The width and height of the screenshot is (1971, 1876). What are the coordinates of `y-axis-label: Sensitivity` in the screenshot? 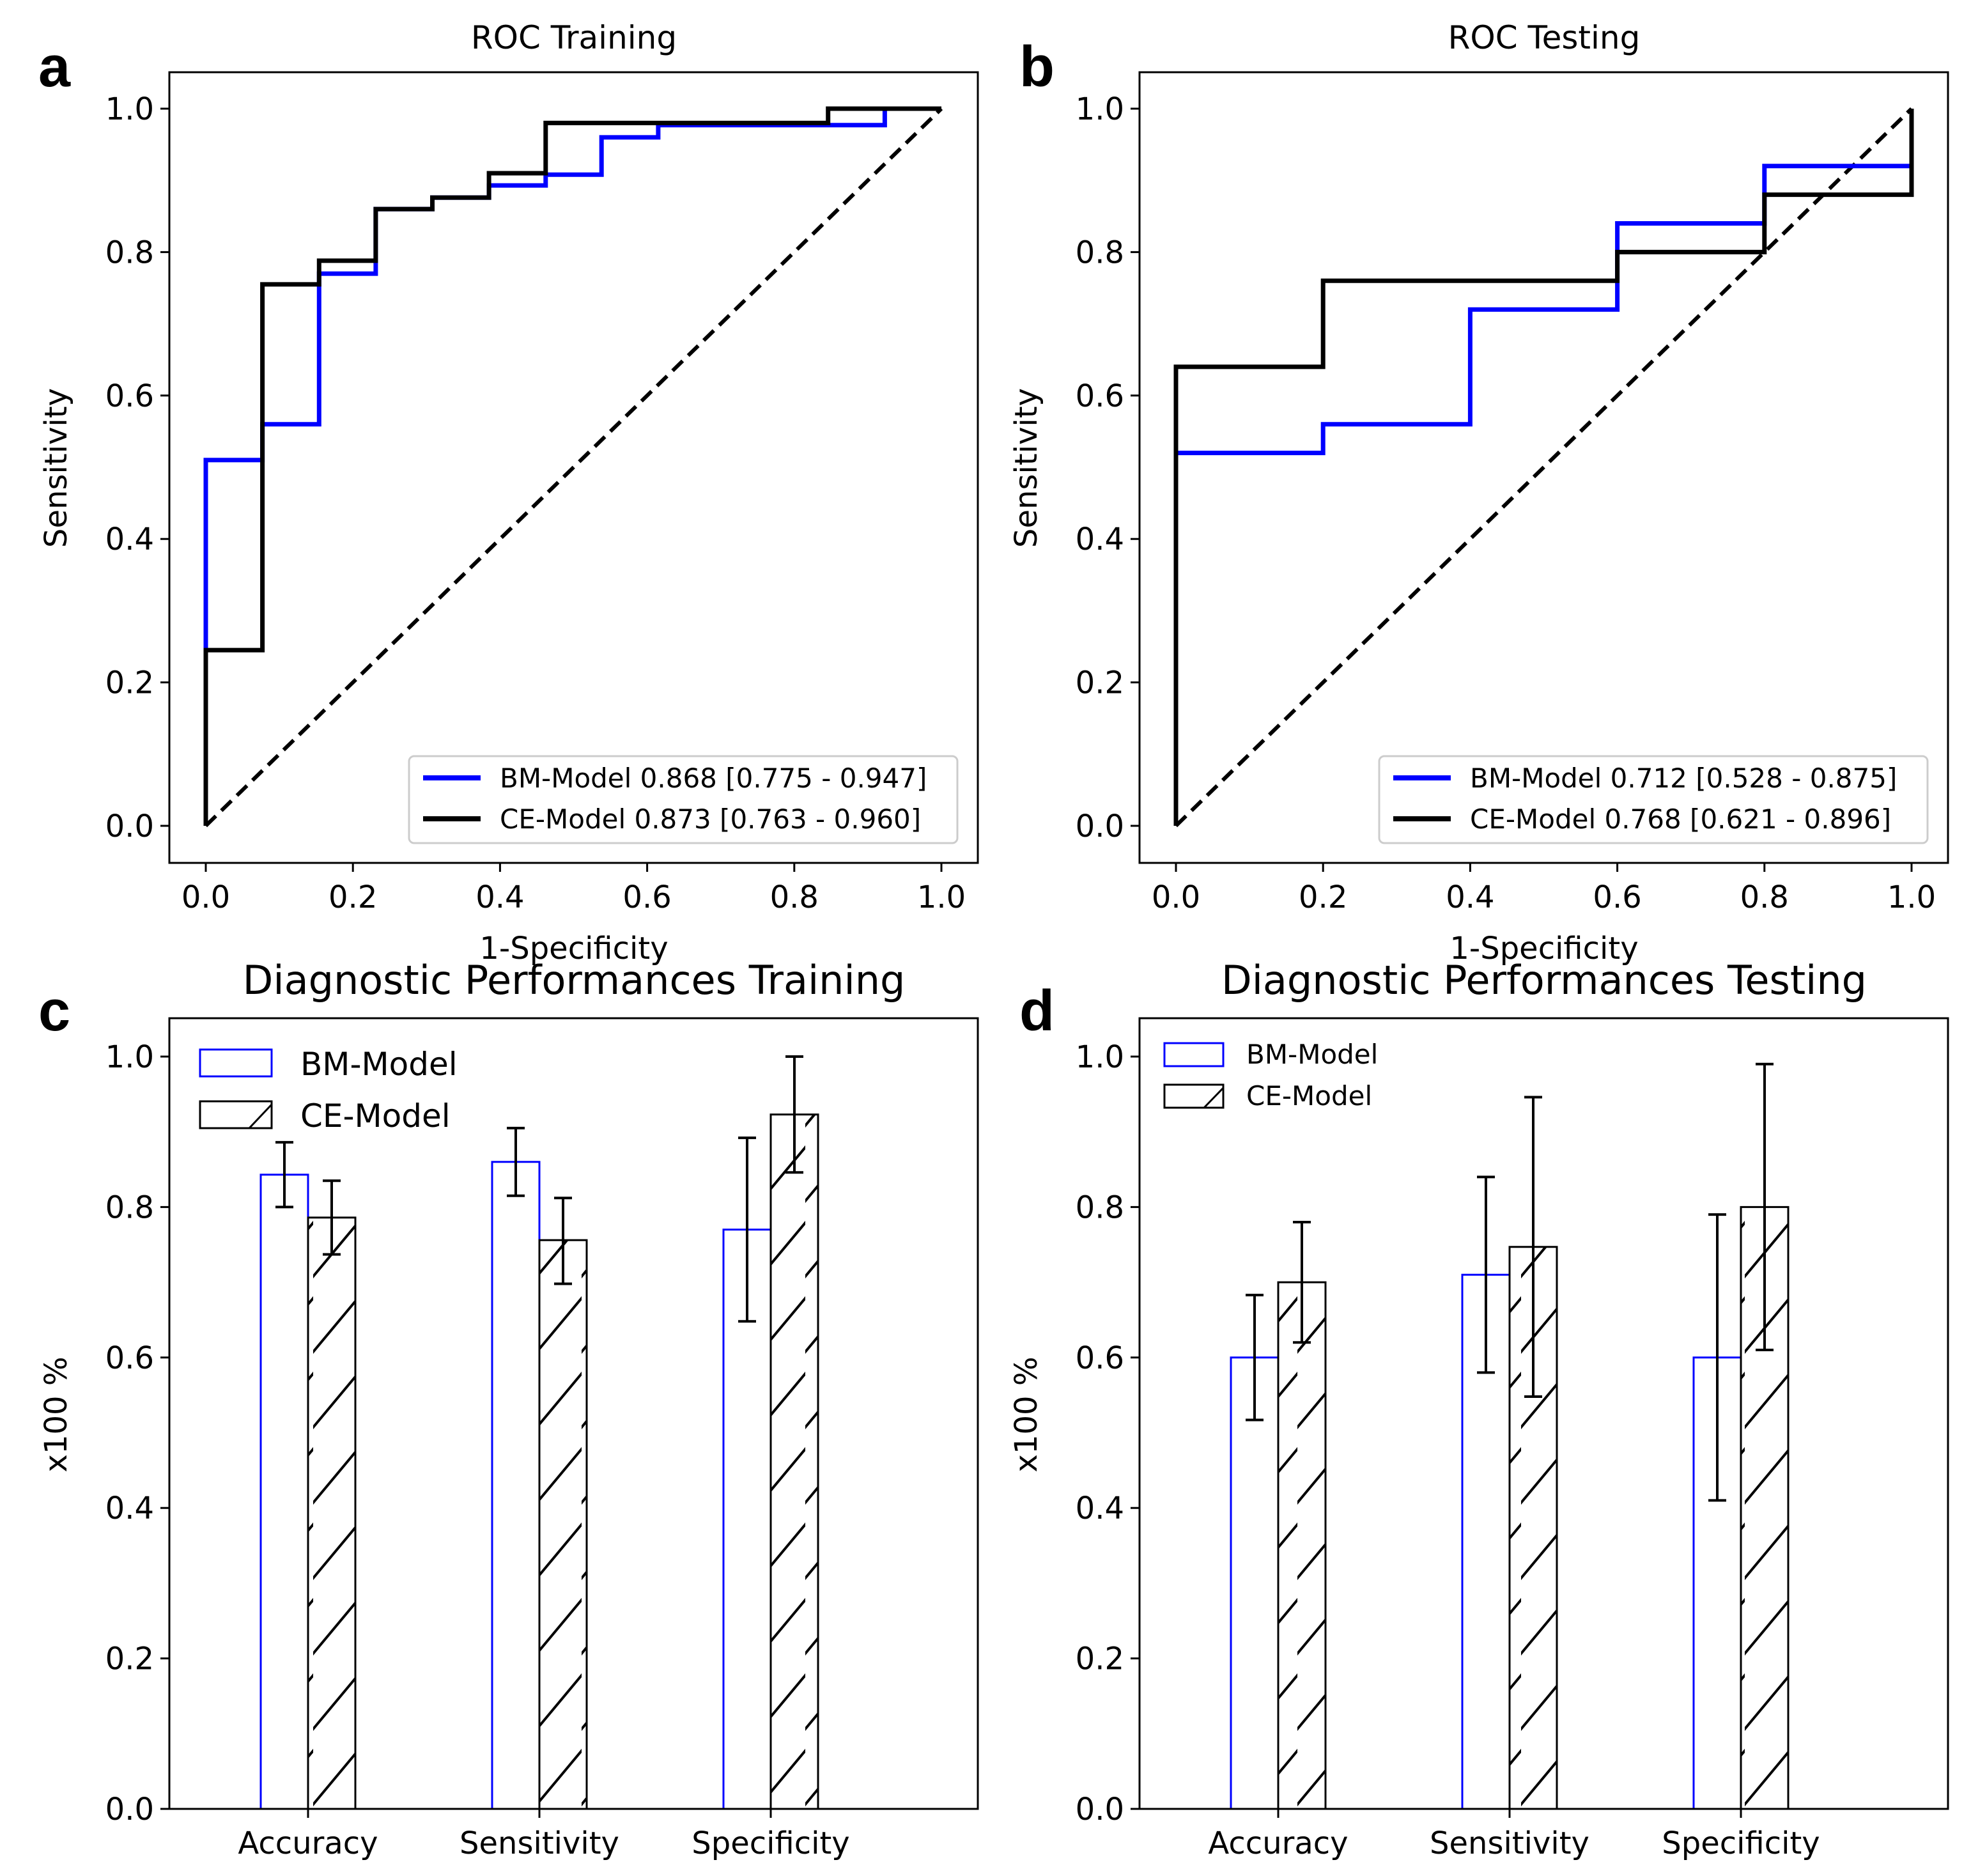 It's located at (56, 468).